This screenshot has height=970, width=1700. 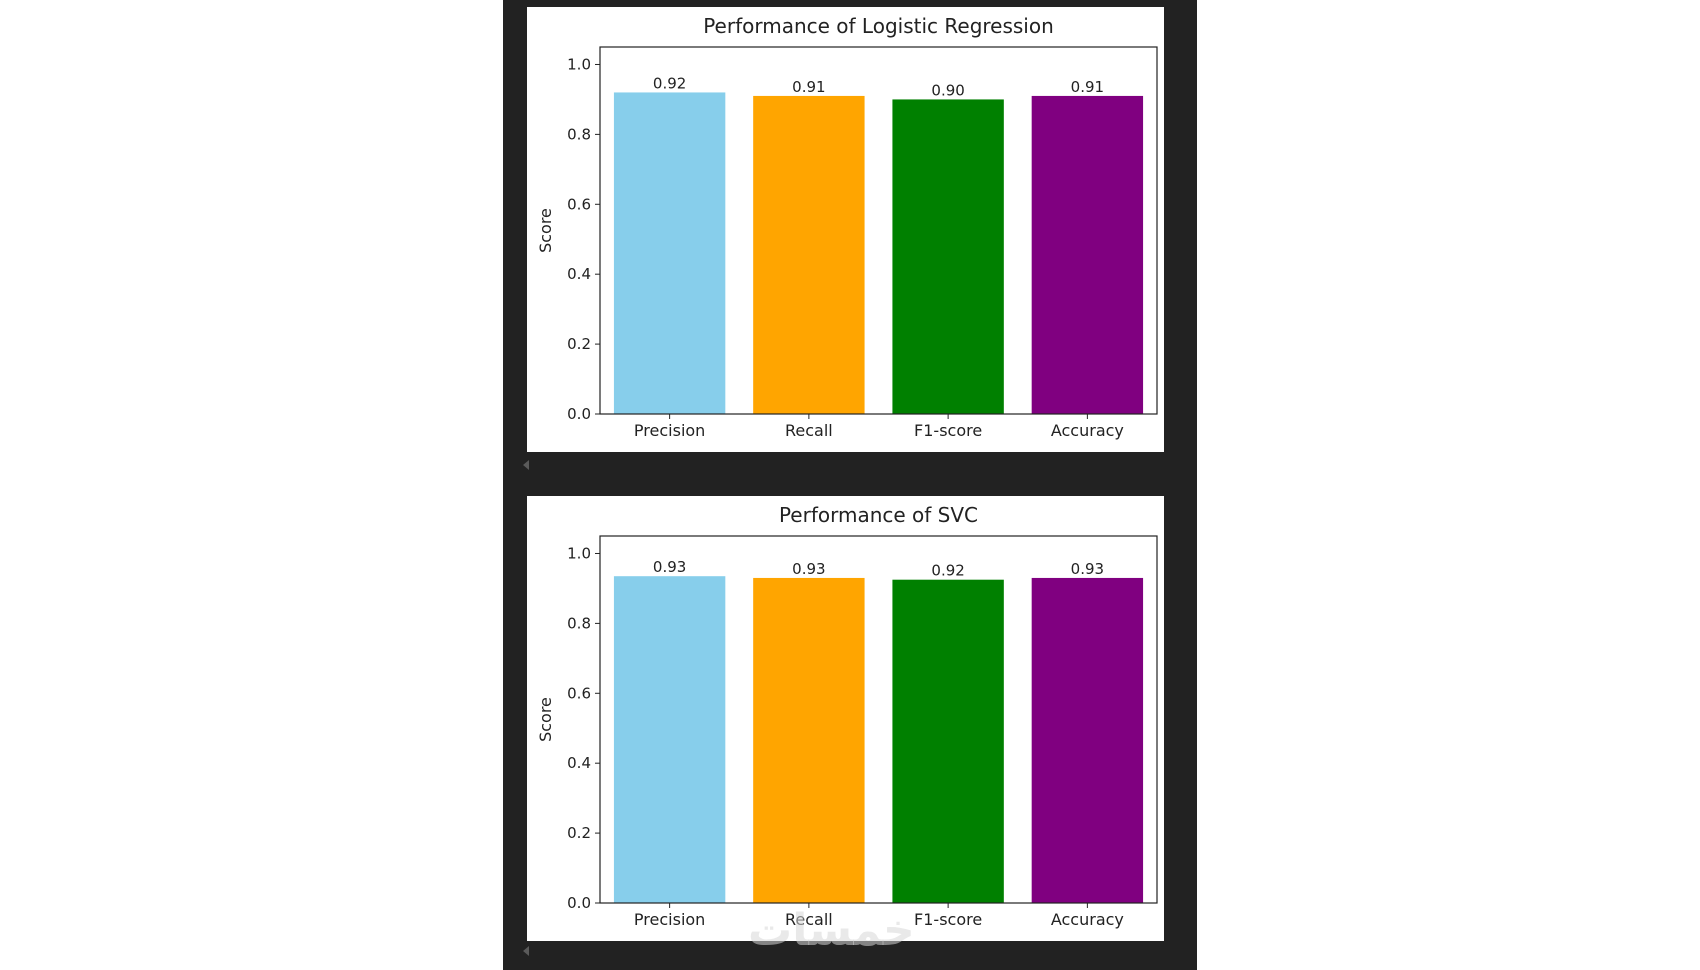 I want to click on chart-title: Performance of Logistic Regression, so click(x=878, y=26).